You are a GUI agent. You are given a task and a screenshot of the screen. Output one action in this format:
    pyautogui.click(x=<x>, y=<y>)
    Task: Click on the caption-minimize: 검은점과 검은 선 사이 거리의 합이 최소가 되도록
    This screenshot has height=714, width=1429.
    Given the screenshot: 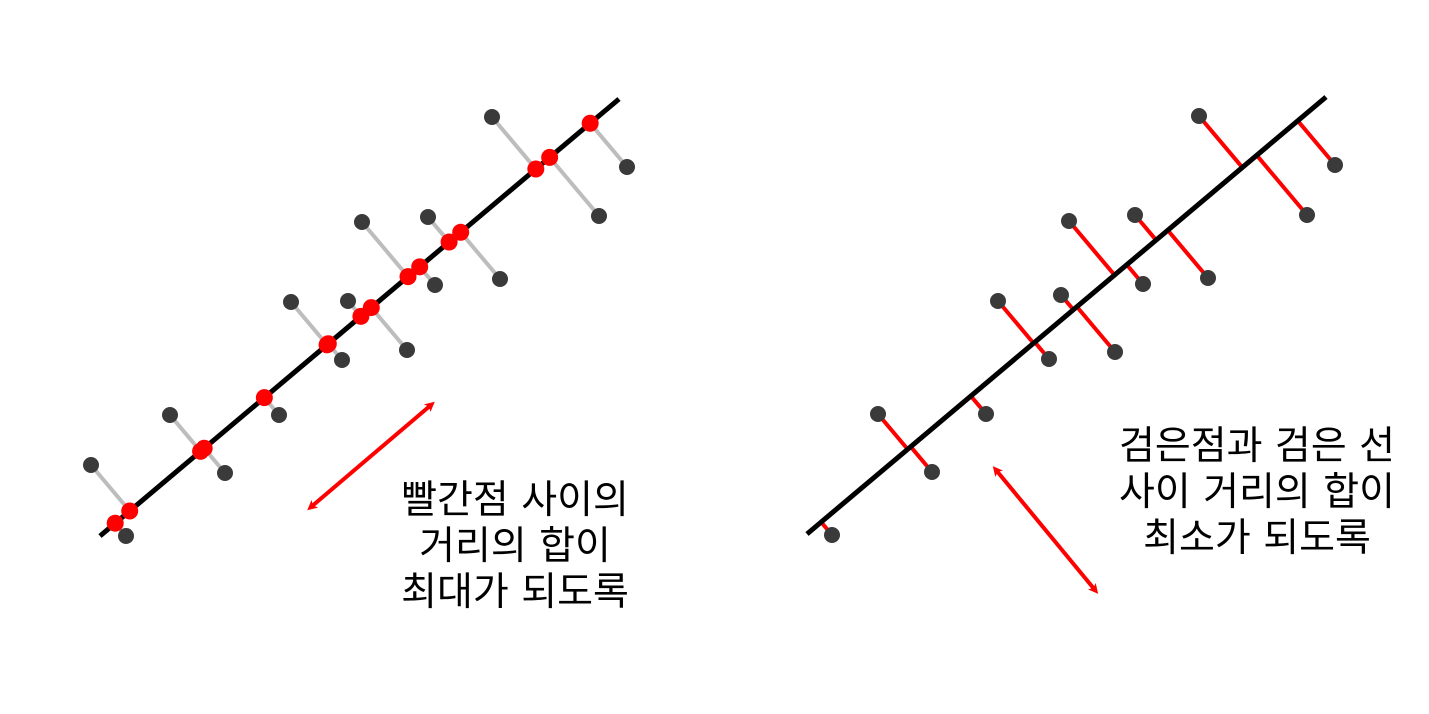 What is the action you would take?
    pyautogui.click(x=1257, y=493)
    